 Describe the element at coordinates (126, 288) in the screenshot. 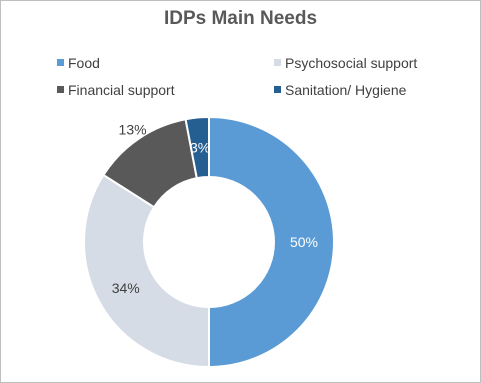

I see `data-label-psychosocial: 34%` at that location.